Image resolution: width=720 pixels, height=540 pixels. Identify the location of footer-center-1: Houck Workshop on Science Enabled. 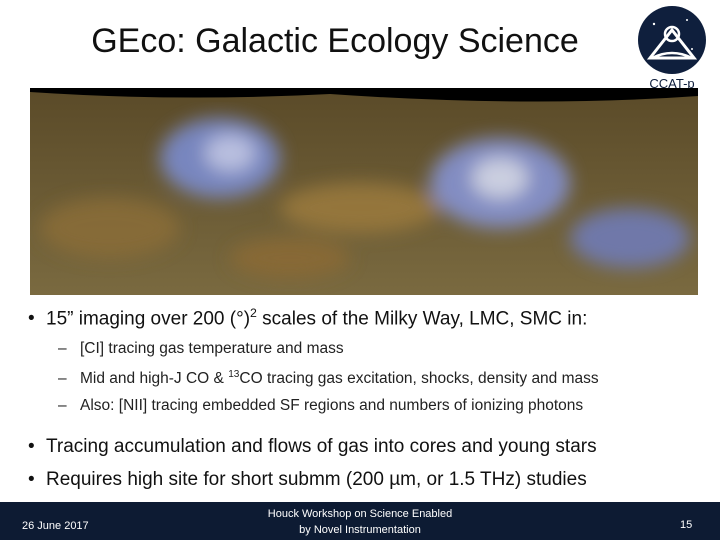
(360, 514).